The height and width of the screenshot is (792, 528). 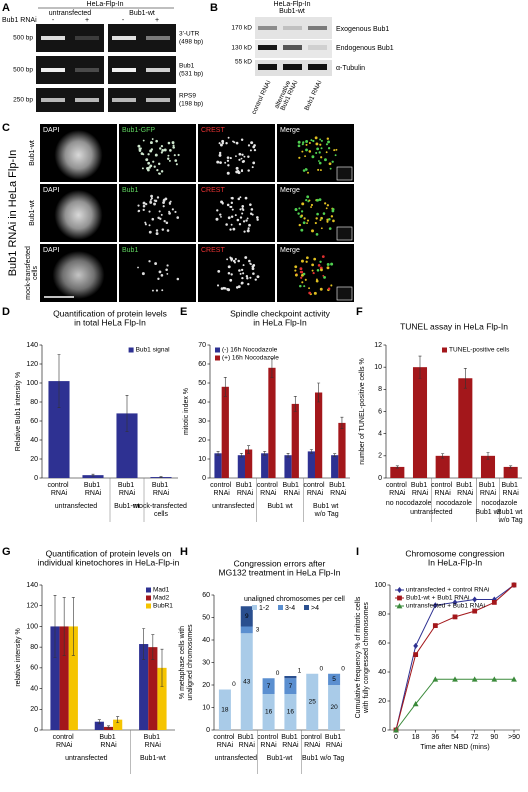 What do you see at coordinates (343, 668) in the screenshot?
I see `value-label: 0` at bounding box center [343, 668].